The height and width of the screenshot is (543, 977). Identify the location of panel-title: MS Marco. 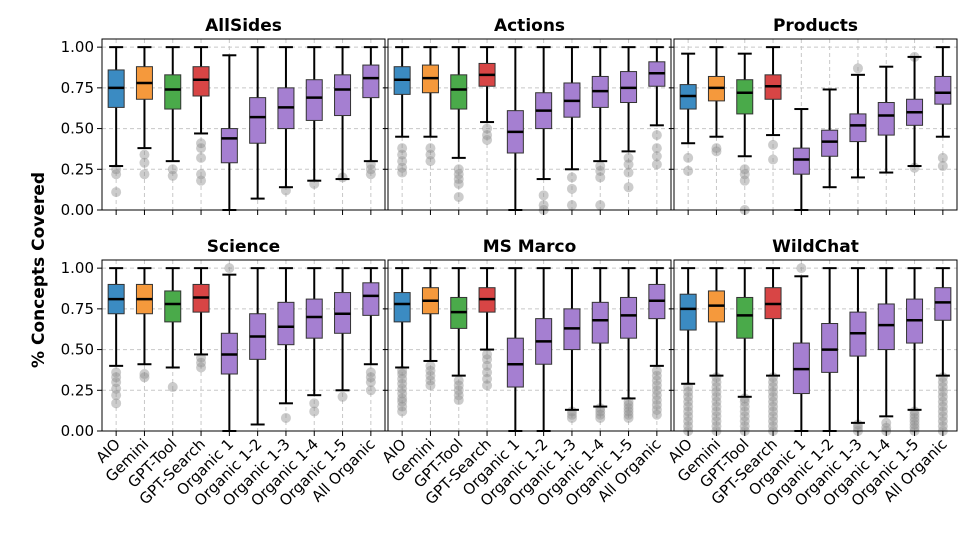
(530, 247).